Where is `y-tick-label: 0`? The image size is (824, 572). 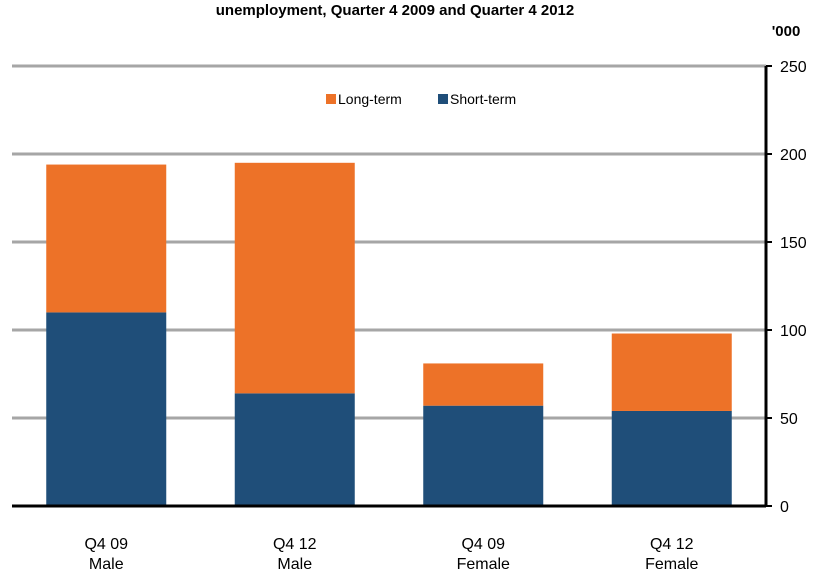
y-tick-label: 0 is located at coordinates (784, 507).